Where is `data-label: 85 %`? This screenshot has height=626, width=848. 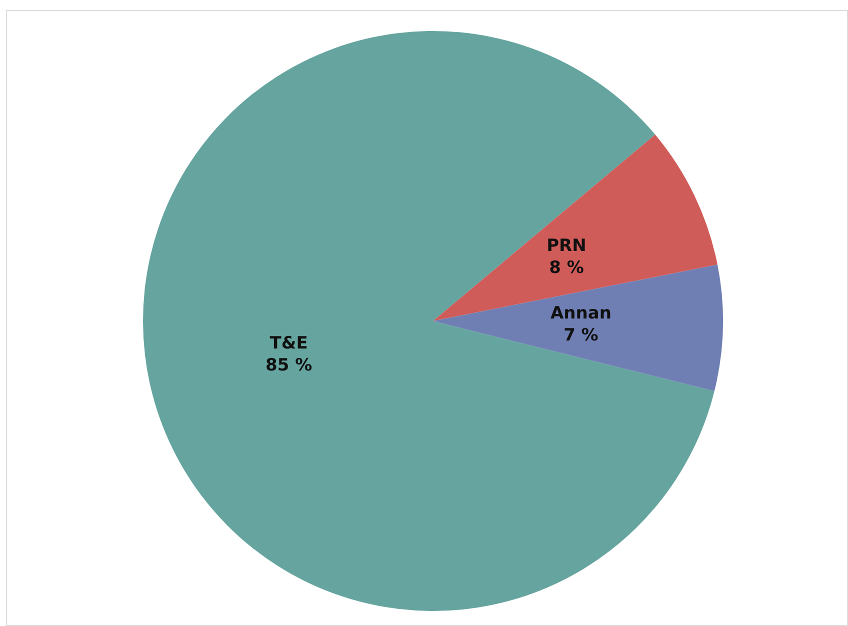 data-label: 85 % is located at coordinates (288, 365).